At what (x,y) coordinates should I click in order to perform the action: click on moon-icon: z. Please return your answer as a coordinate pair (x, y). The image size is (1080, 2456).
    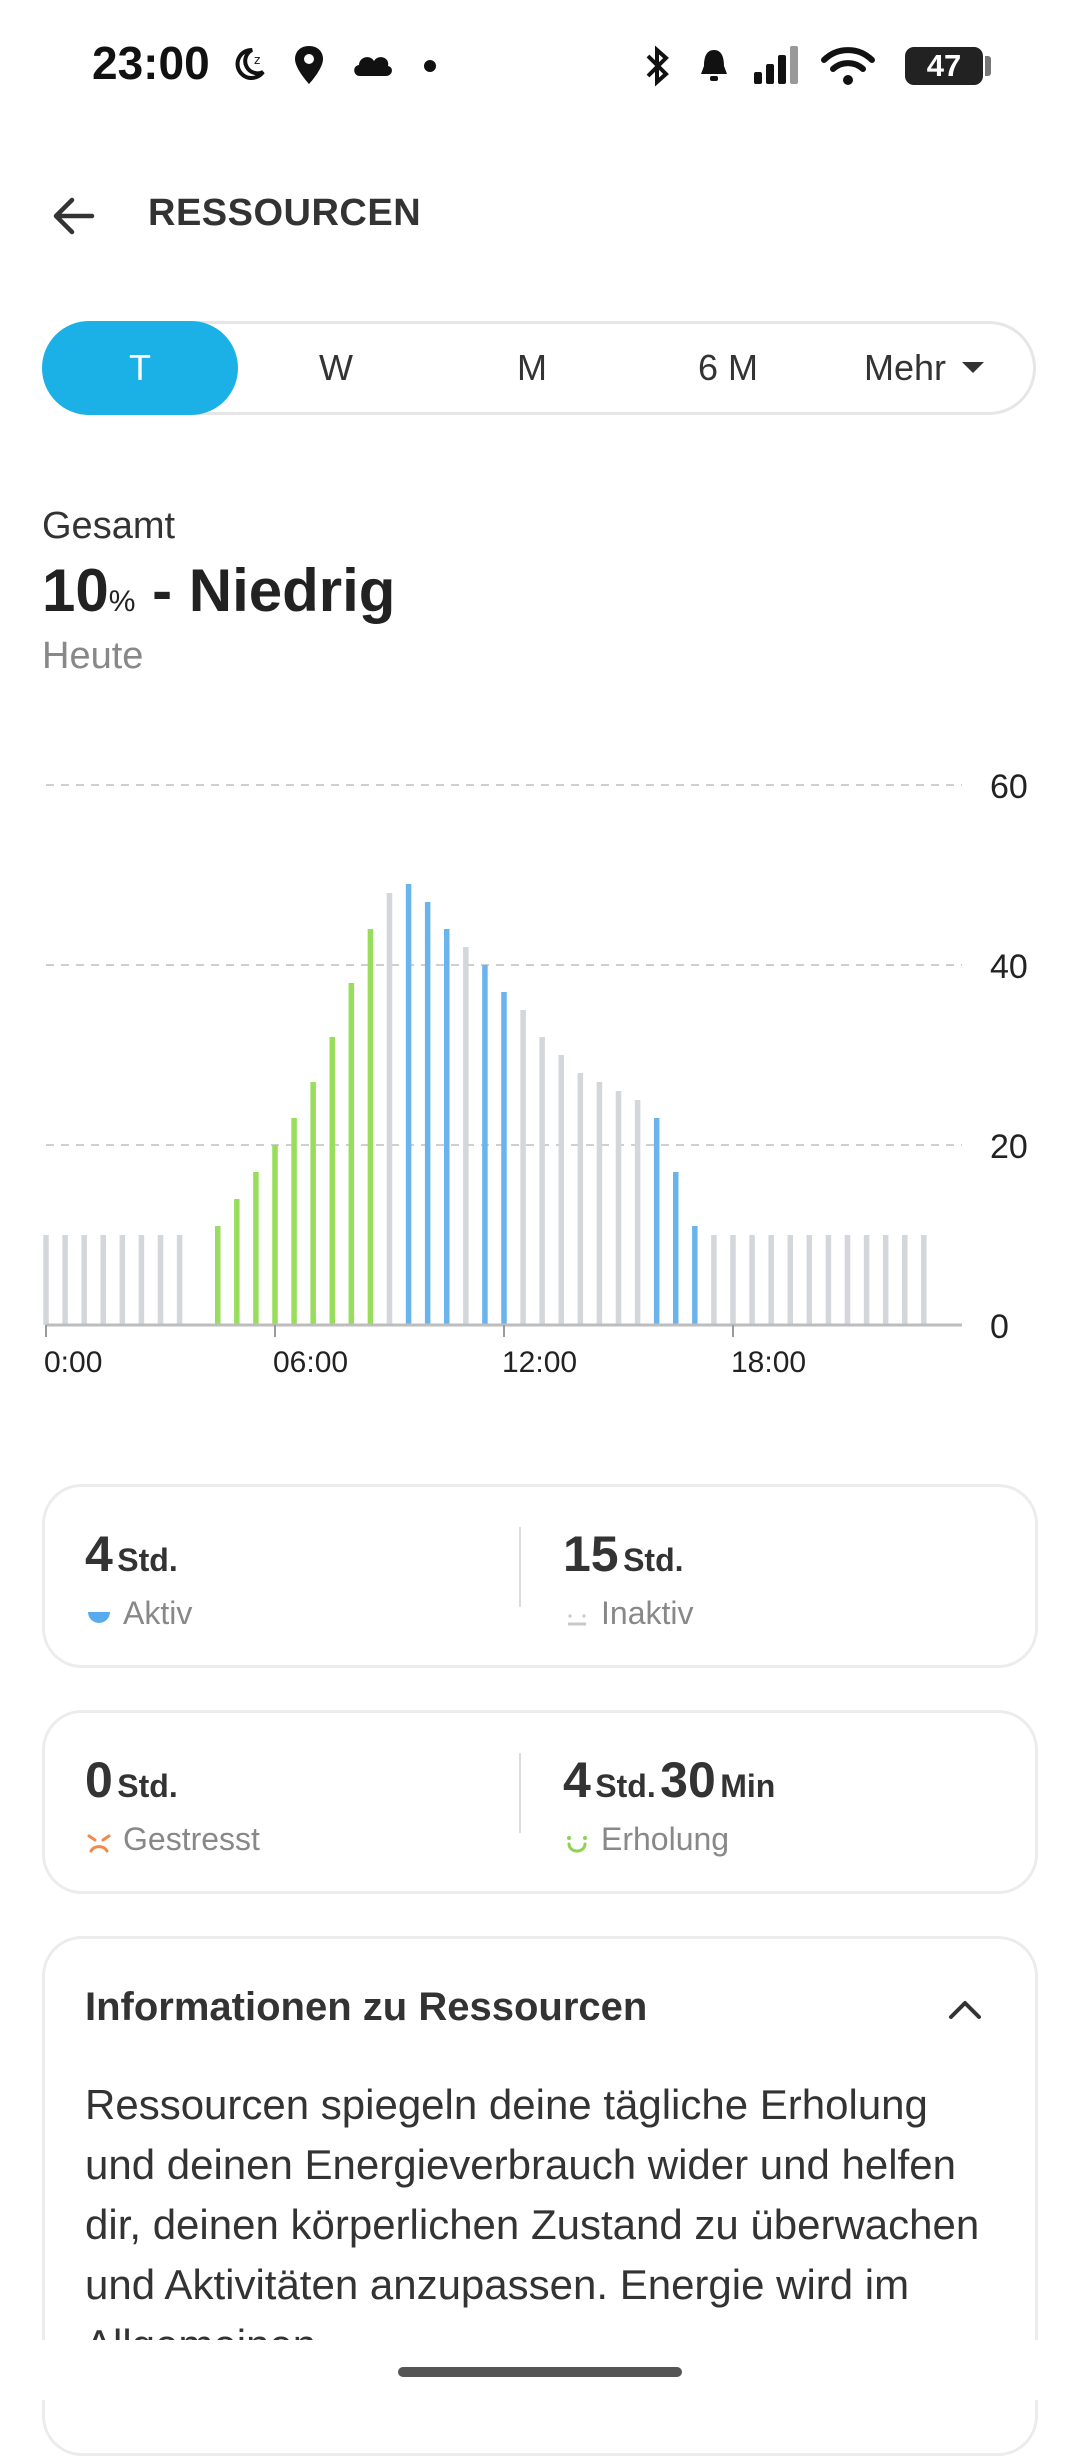
    Looking at the image, I should click on (250, 63).